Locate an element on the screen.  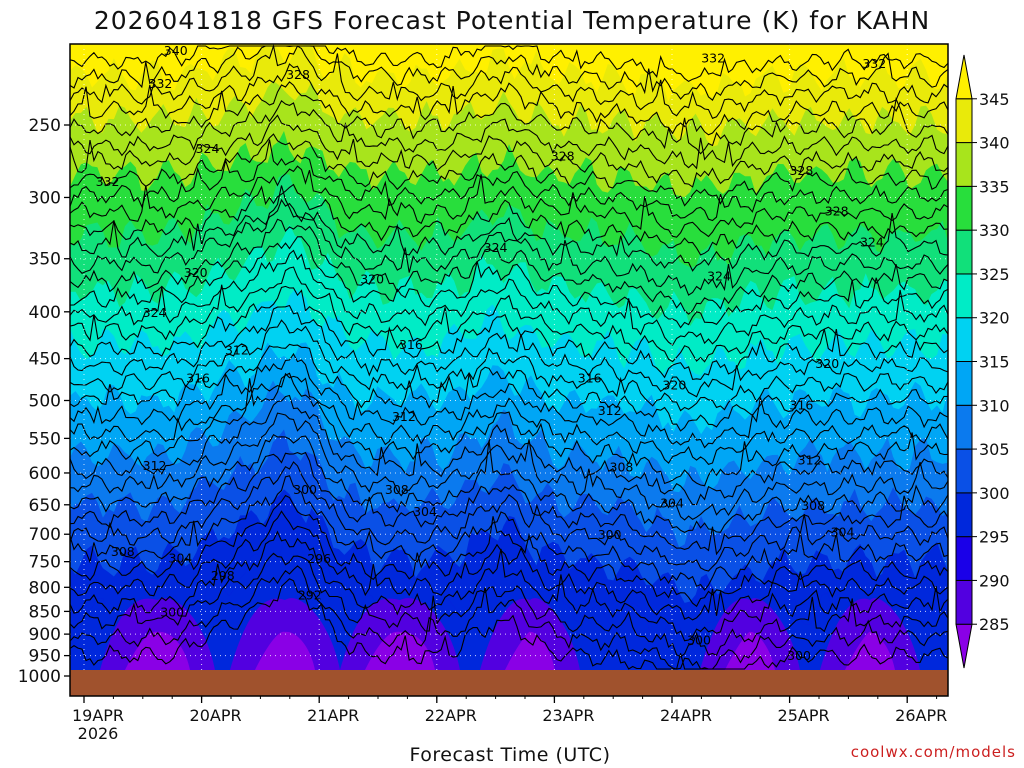
y-tick-label: 250 is located at coordinates (45, 126).